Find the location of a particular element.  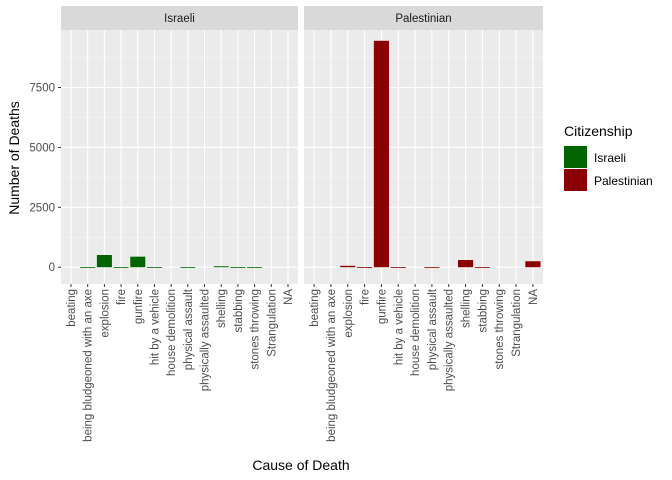

bar-being-bludgeoned-with-an-axe is located at coordinates (88, 267).